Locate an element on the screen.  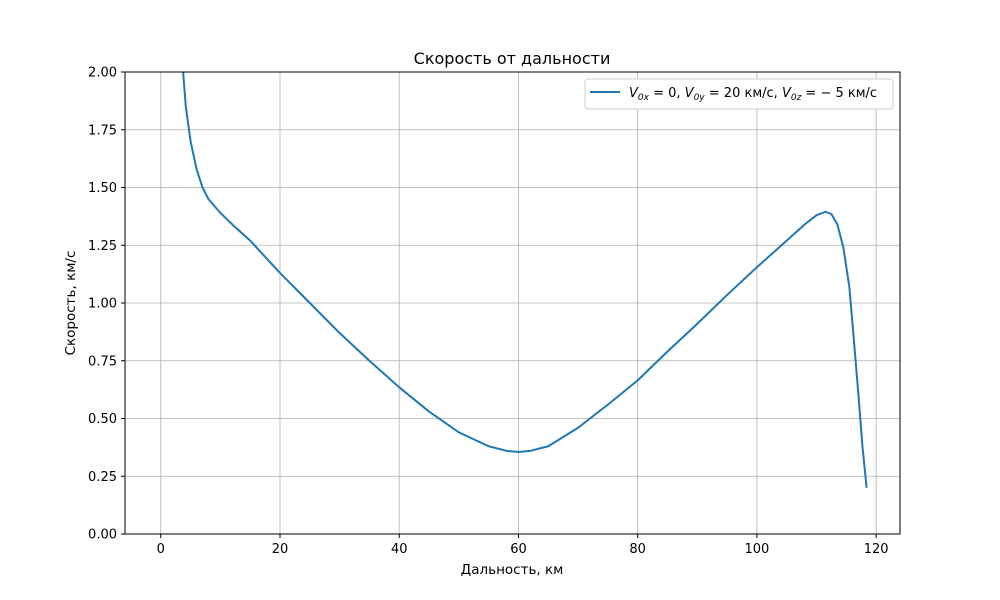
x-tick-label: 80 is located at coordinates (637, 549).